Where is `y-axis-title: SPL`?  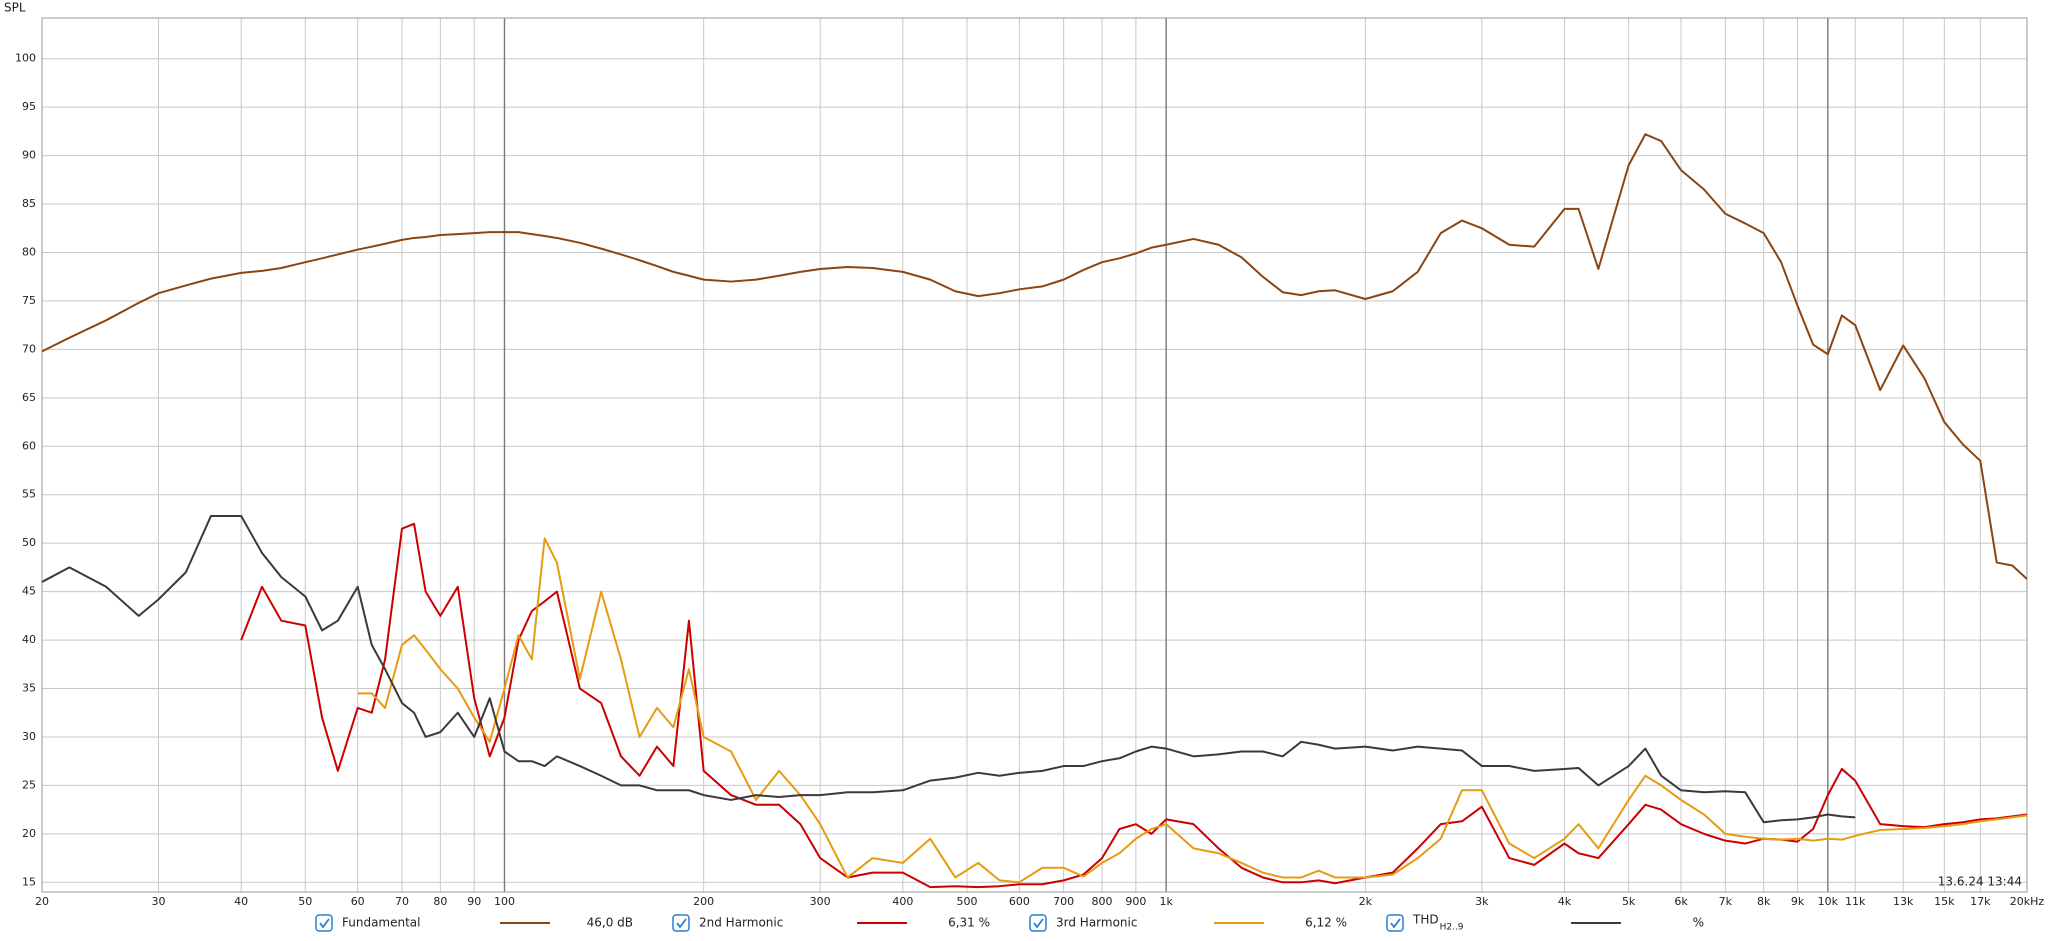
y-axis-title: SPL is located at coordinates (15, 8).